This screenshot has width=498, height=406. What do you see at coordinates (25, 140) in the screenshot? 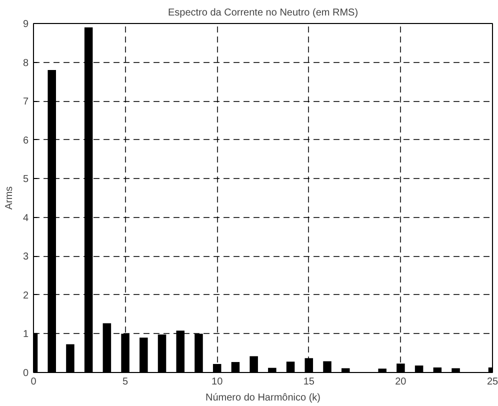
I see `y-tick-label: 6` at bounding box center [25, 140].